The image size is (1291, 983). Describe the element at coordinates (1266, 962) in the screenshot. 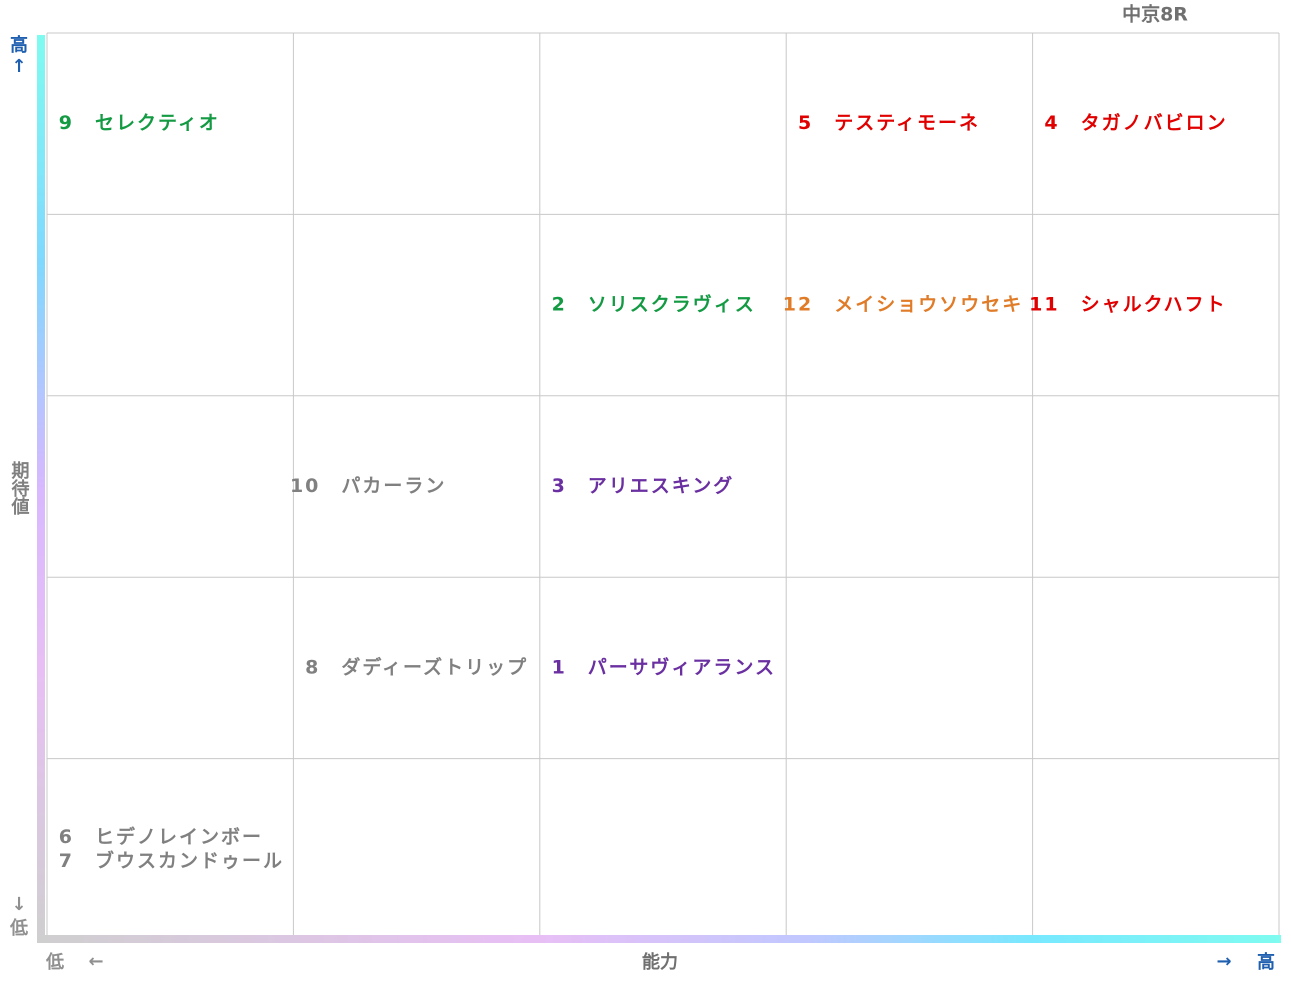

I see `x-high: 高` at that location.